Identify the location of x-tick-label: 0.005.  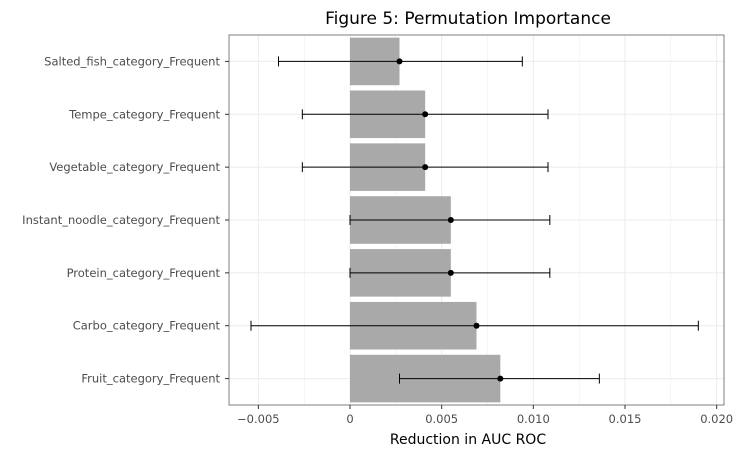
(441, 419).